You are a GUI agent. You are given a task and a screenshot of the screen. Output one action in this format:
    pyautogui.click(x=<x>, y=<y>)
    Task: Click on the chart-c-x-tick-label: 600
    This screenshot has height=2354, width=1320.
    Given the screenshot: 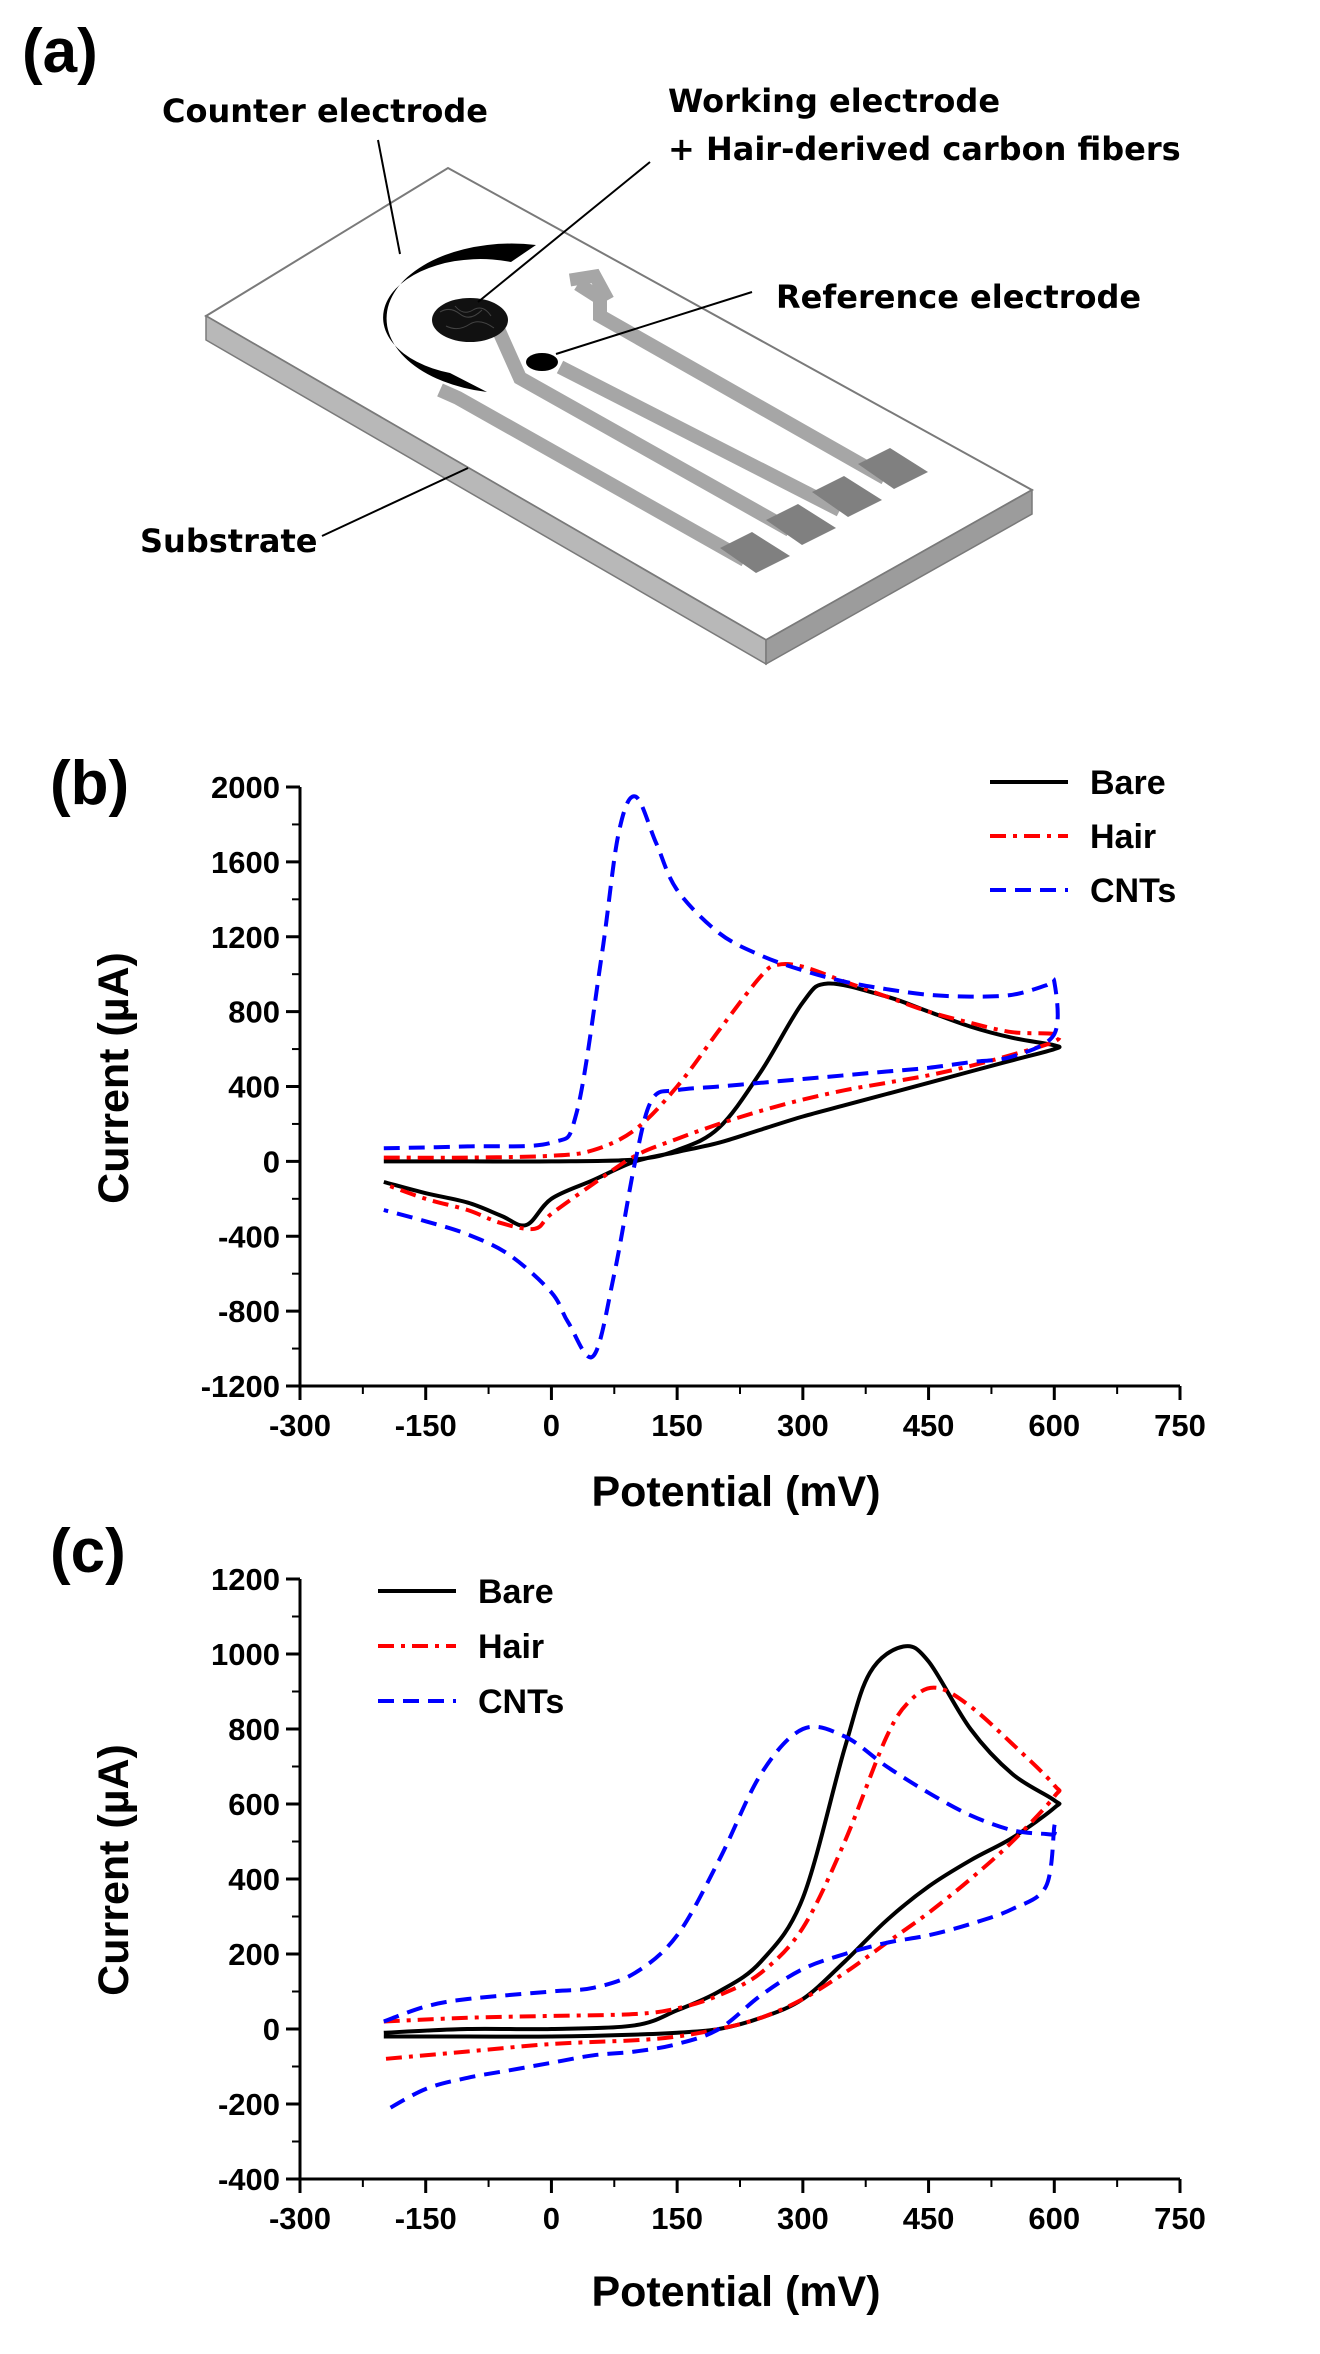 What is the action you would take?
    pyautogui.click(x=1054, y=2218)
    